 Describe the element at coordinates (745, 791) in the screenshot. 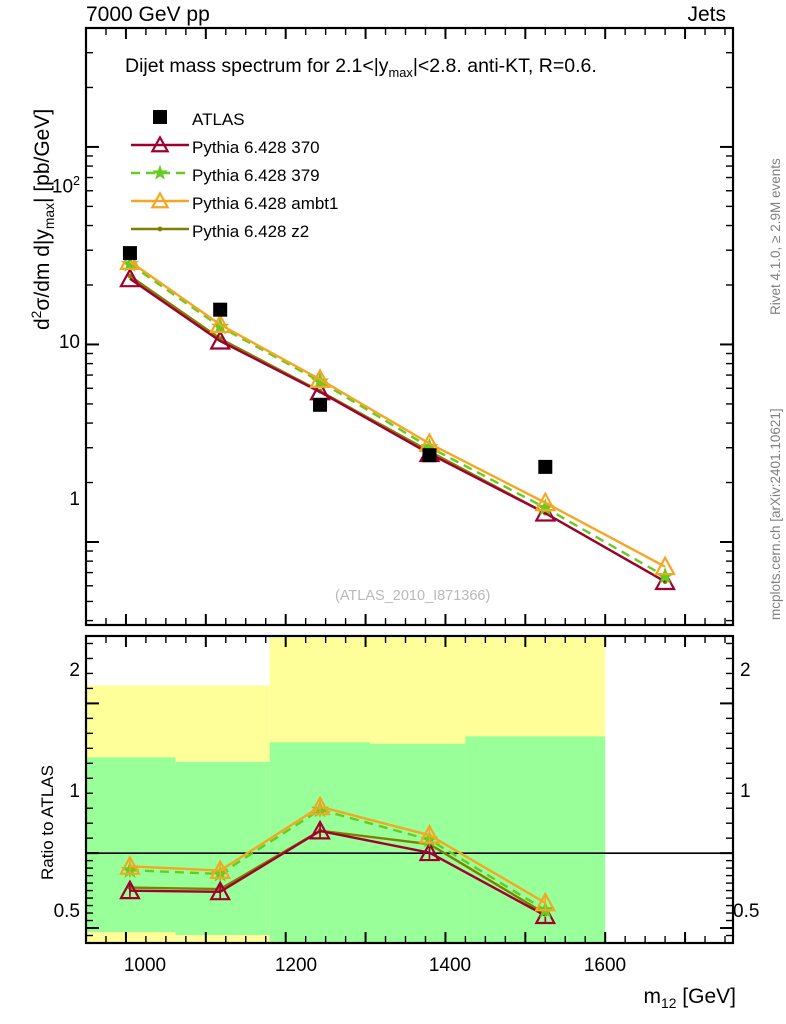

I see `ratio-ytick-1-right: 1` at that location.